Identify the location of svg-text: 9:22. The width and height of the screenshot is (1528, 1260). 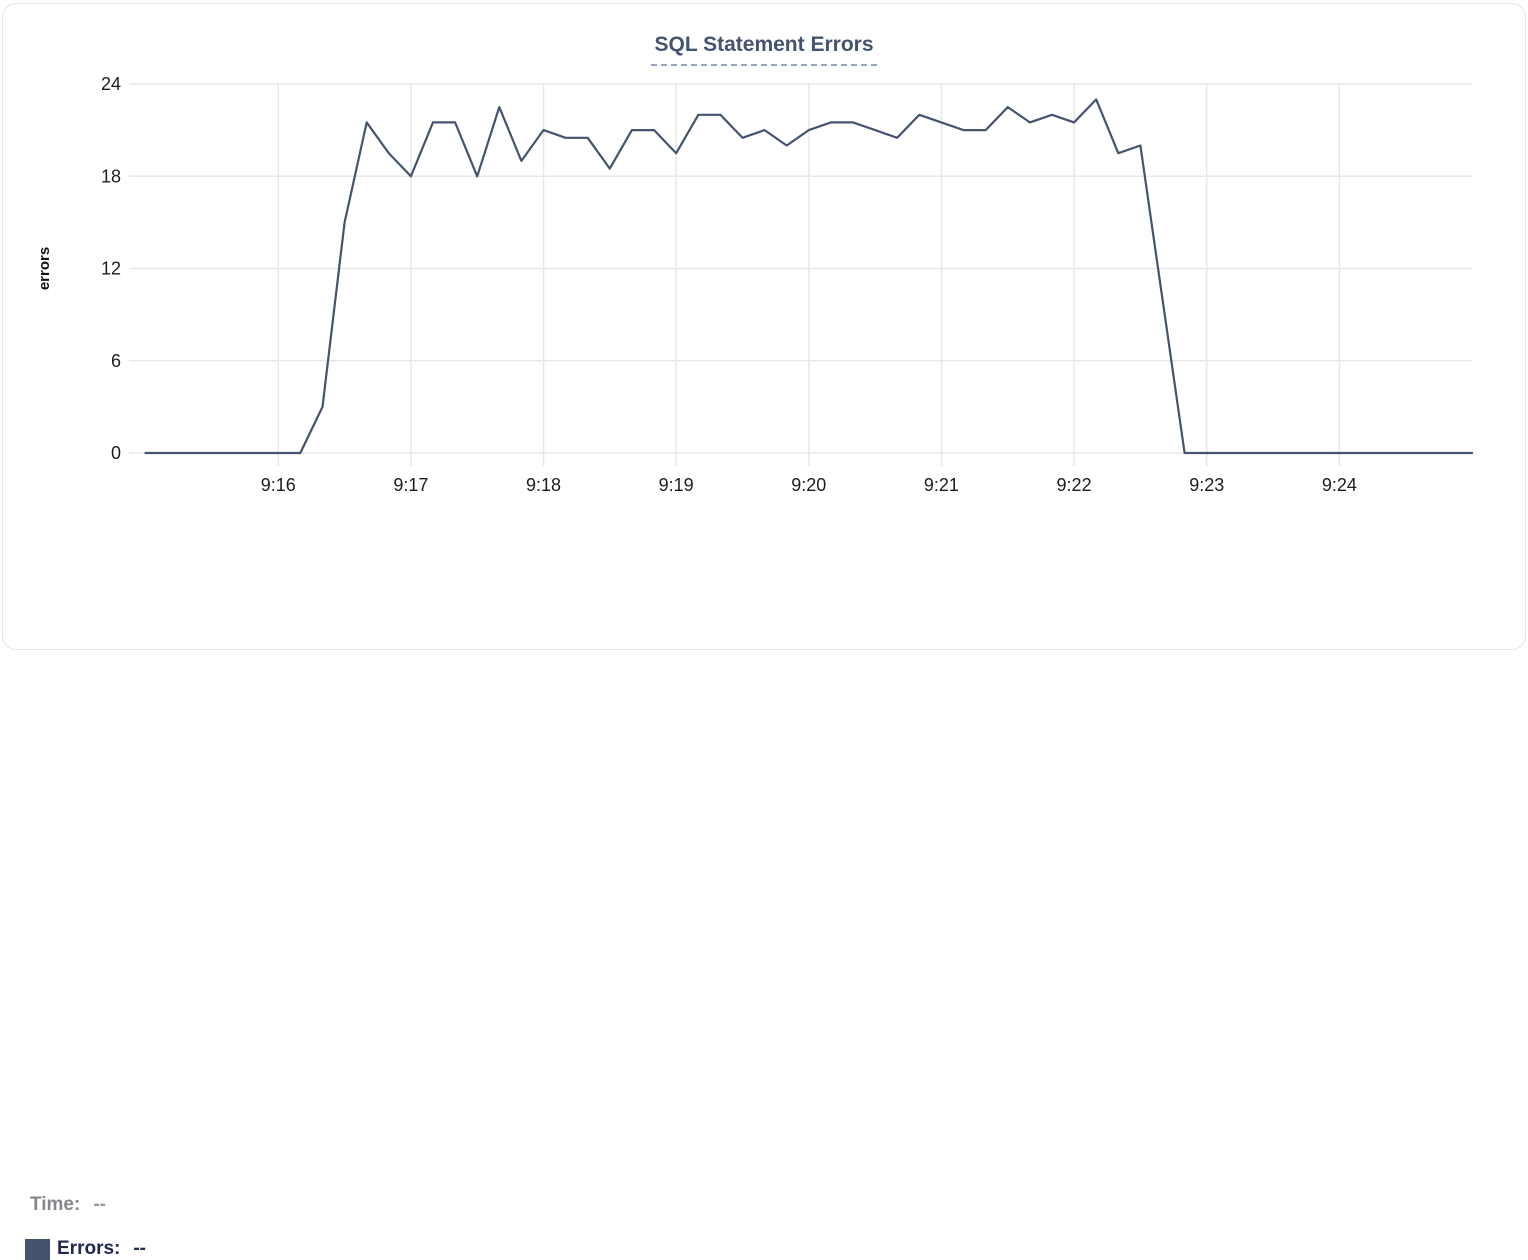
(1074, 485).